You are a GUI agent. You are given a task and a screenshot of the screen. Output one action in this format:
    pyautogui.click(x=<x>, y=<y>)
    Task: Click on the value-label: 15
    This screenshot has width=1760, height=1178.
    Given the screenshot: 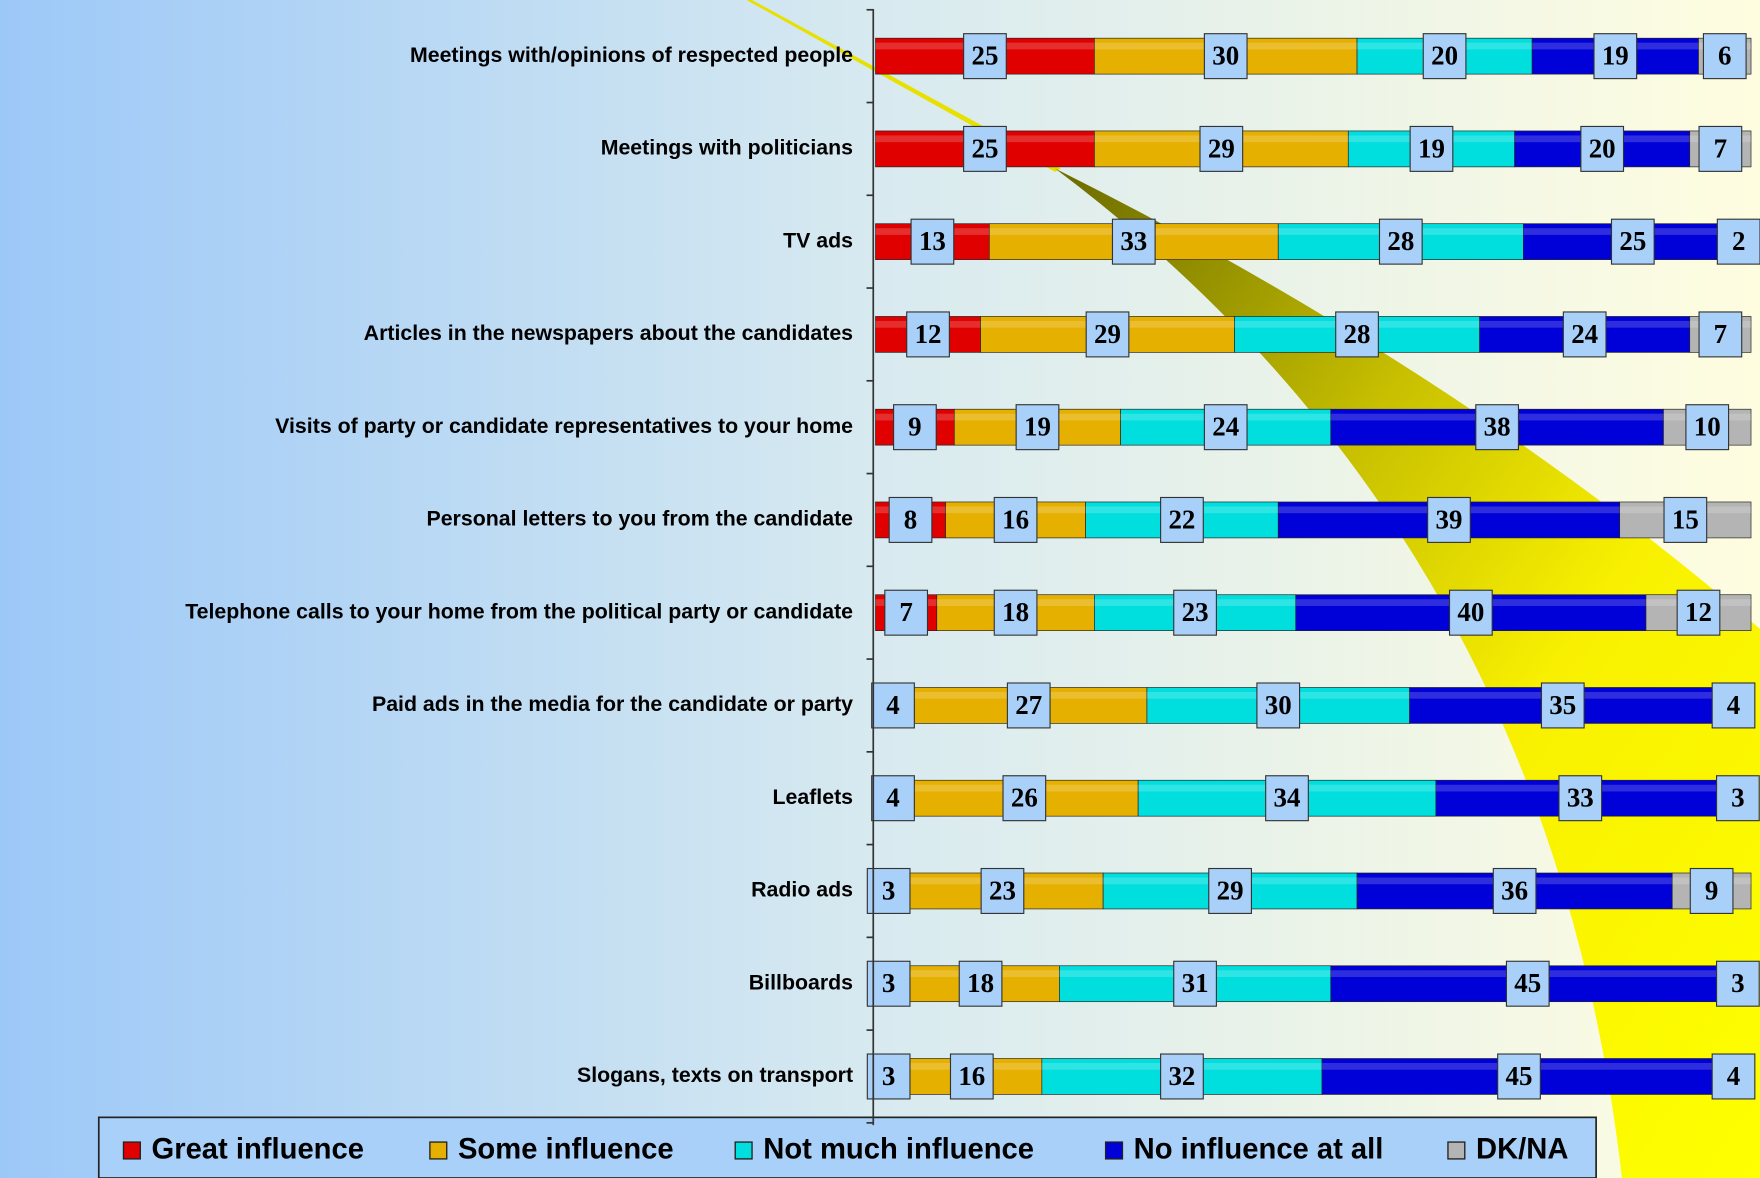 What is the action you would take?
    pyautogui.click(x=1685, y=519)
    